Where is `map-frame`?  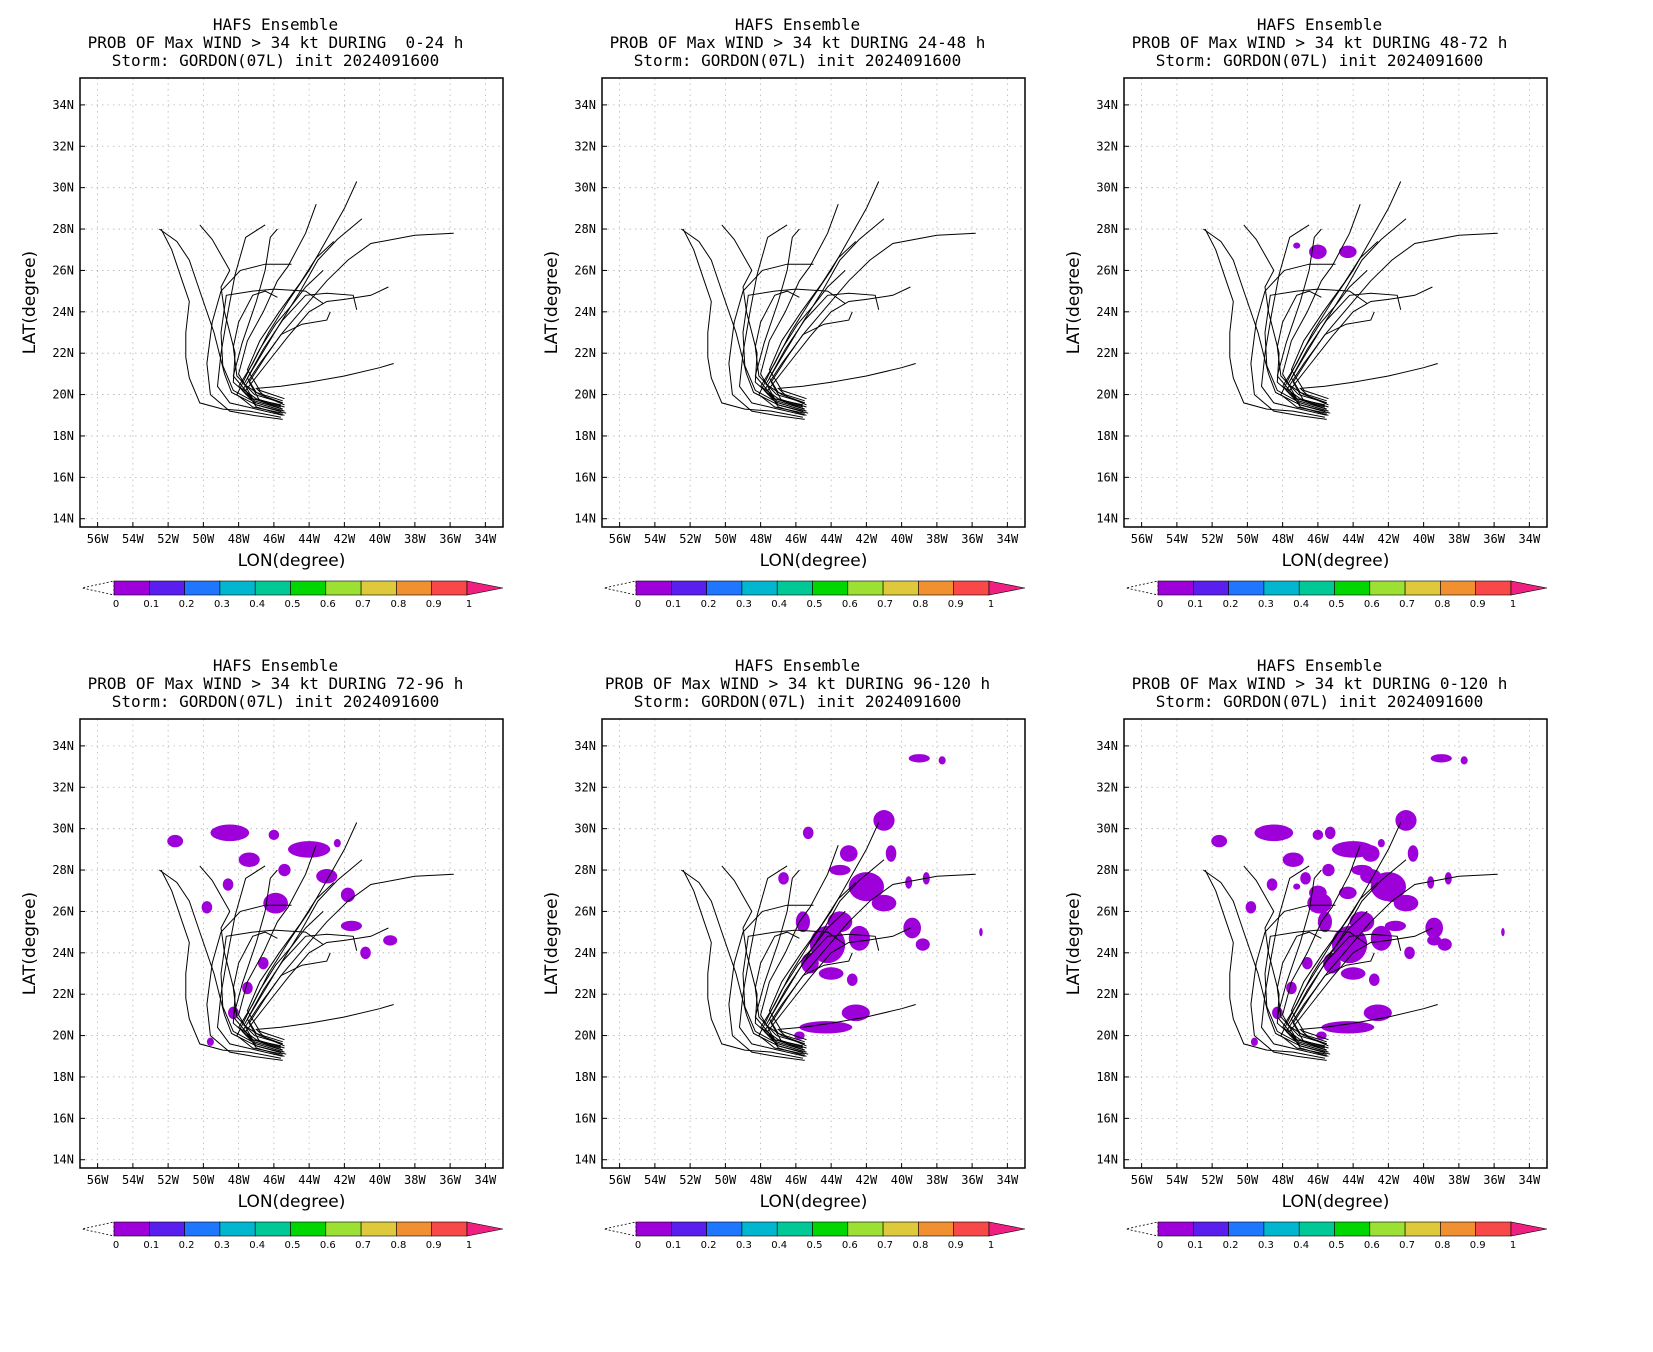 map-frame is located at coordinates (813, 943).